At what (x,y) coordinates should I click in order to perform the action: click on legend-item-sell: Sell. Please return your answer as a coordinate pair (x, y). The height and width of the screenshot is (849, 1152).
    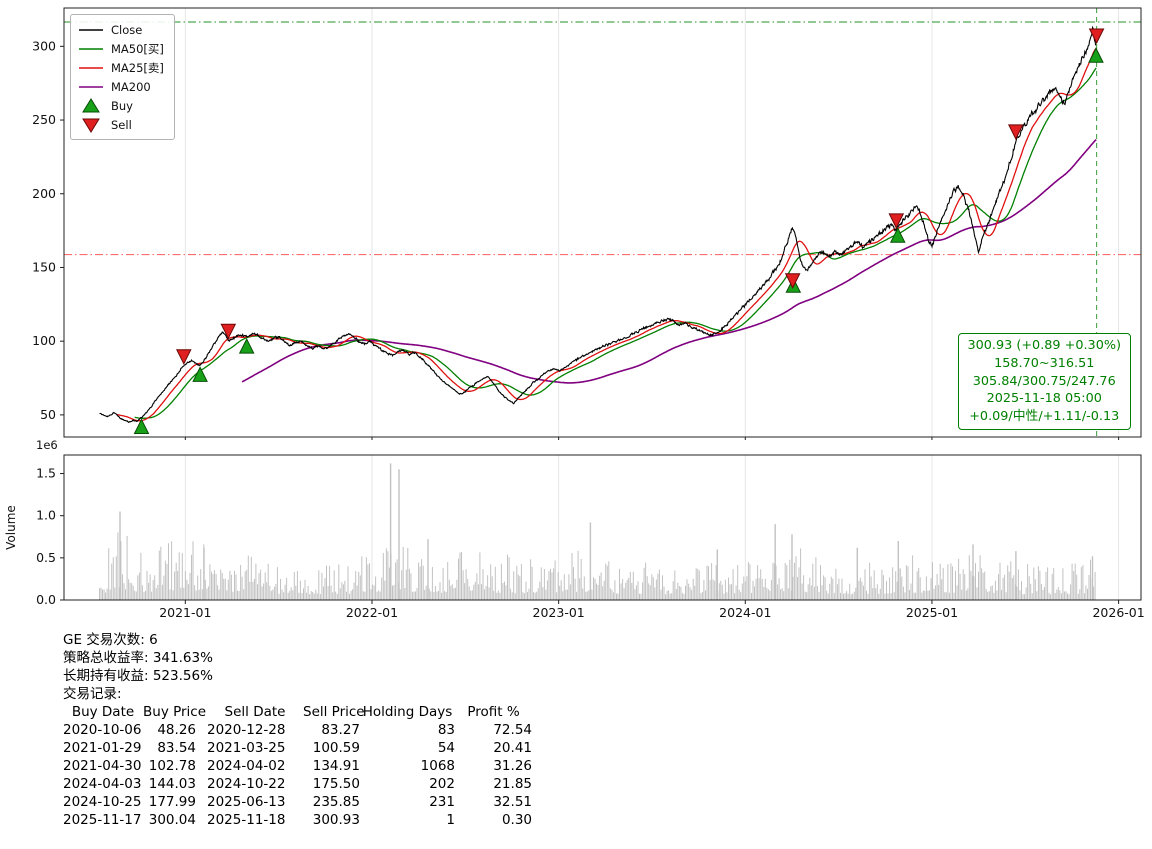
    Looking at the image, I should click on (121, 124).